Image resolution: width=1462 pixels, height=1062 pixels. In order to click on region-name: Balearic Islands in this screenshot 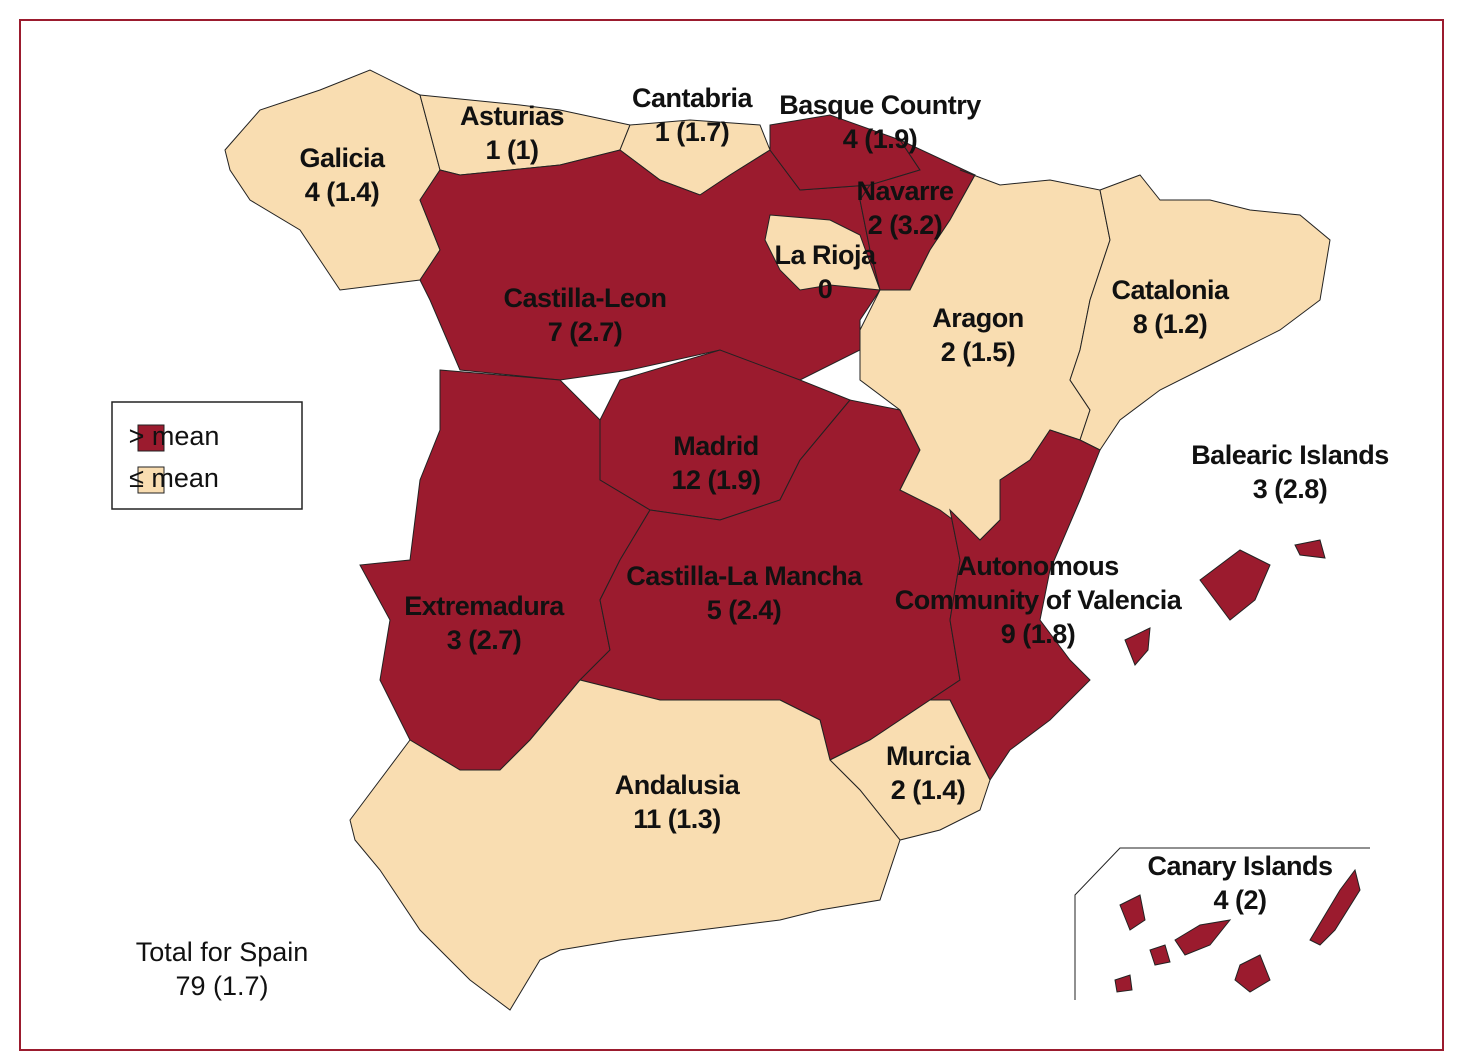, I will do `click(1290, 455)`.